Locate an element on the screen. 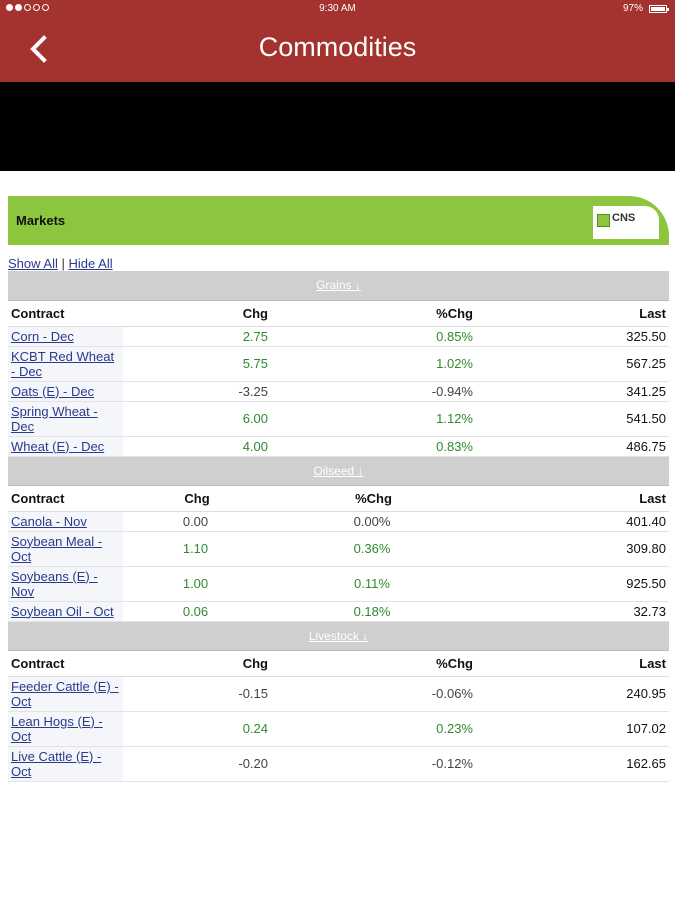 The image size is (675, 900). pct-chg-cell: 0.36% is located at coordinates (373, 549).